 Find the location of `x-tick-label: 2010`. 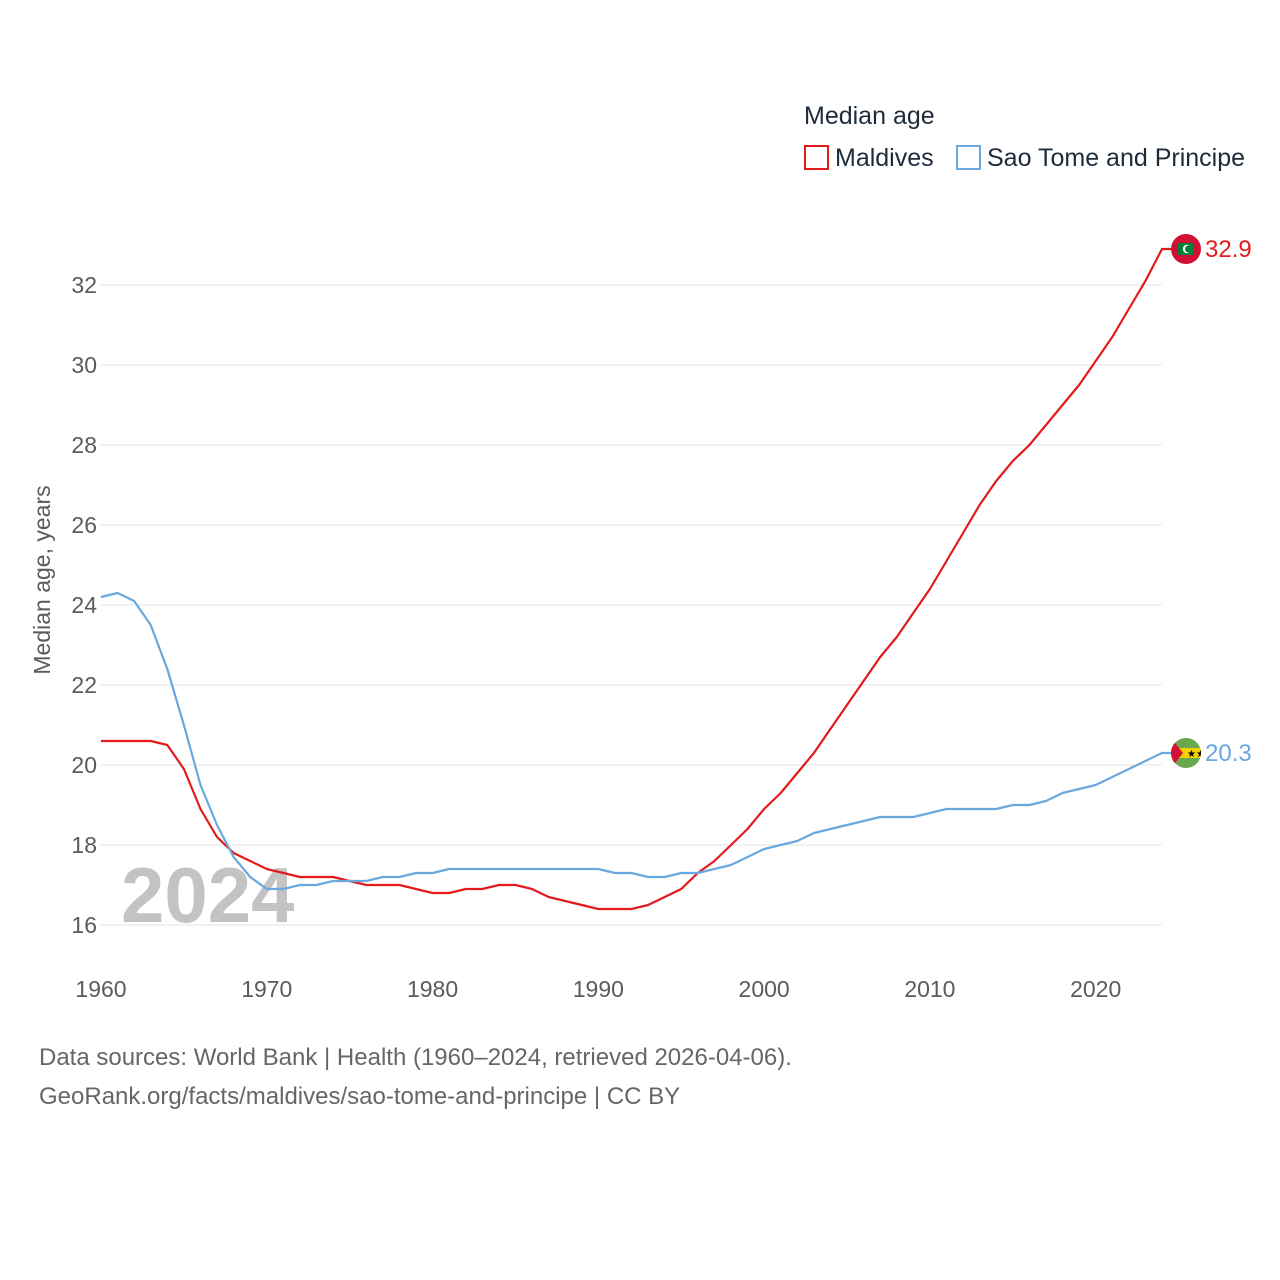

x-tick-label: 2010 is located at coordinates (929, 989).